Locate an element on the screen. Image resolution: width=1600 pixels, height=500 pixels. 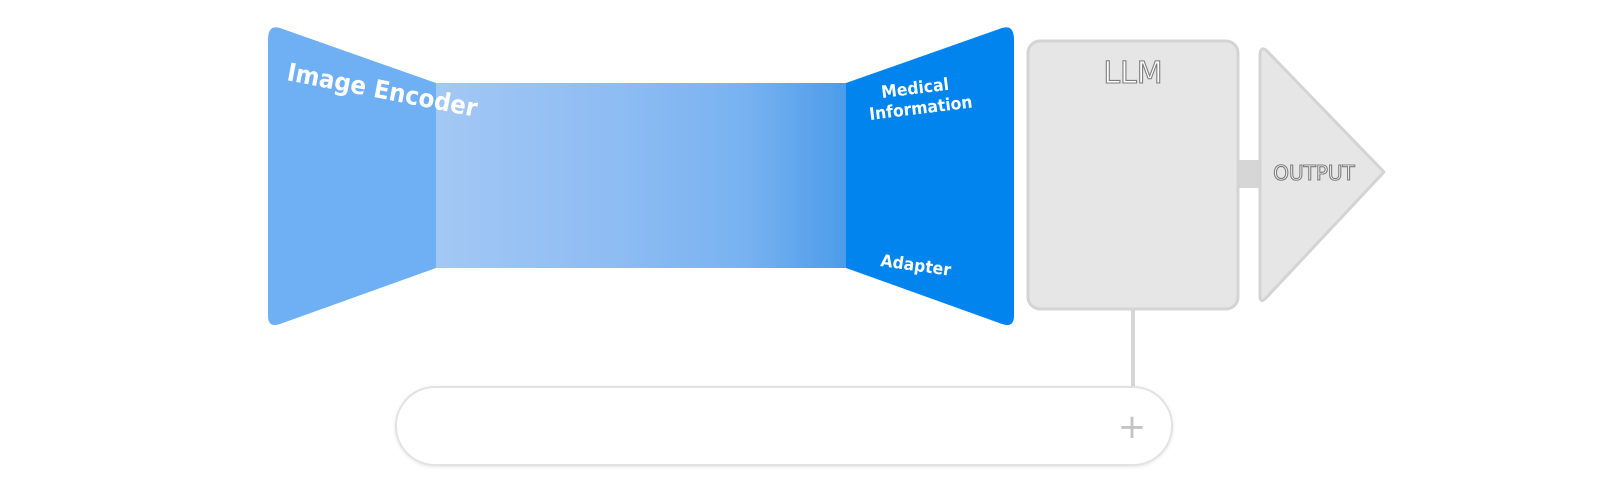
image-encoder-panel is located at coordinates (352, 176).